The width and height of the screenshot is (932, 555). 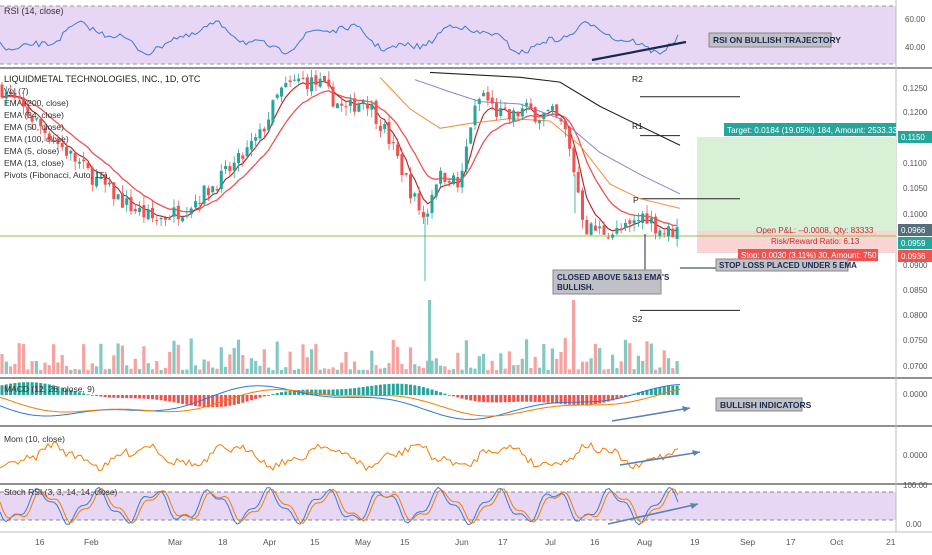 What do you see at coordinates (915, 163) in the screenshot?
I see `price-tick: 0.1100` at bounding box center [915, 163].